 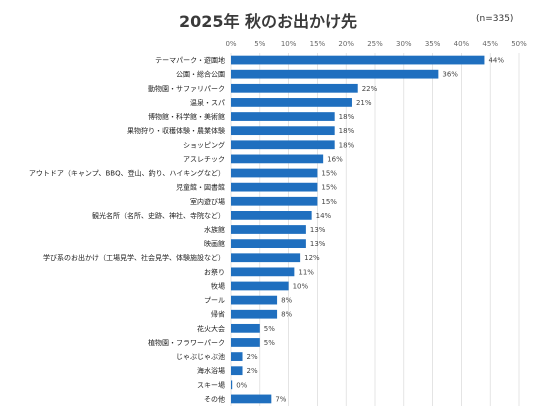 What do you see at coordinates (230, 44) in the screenshot?
I see `x-tick-label: 0%` at bounding box center [230, 44].